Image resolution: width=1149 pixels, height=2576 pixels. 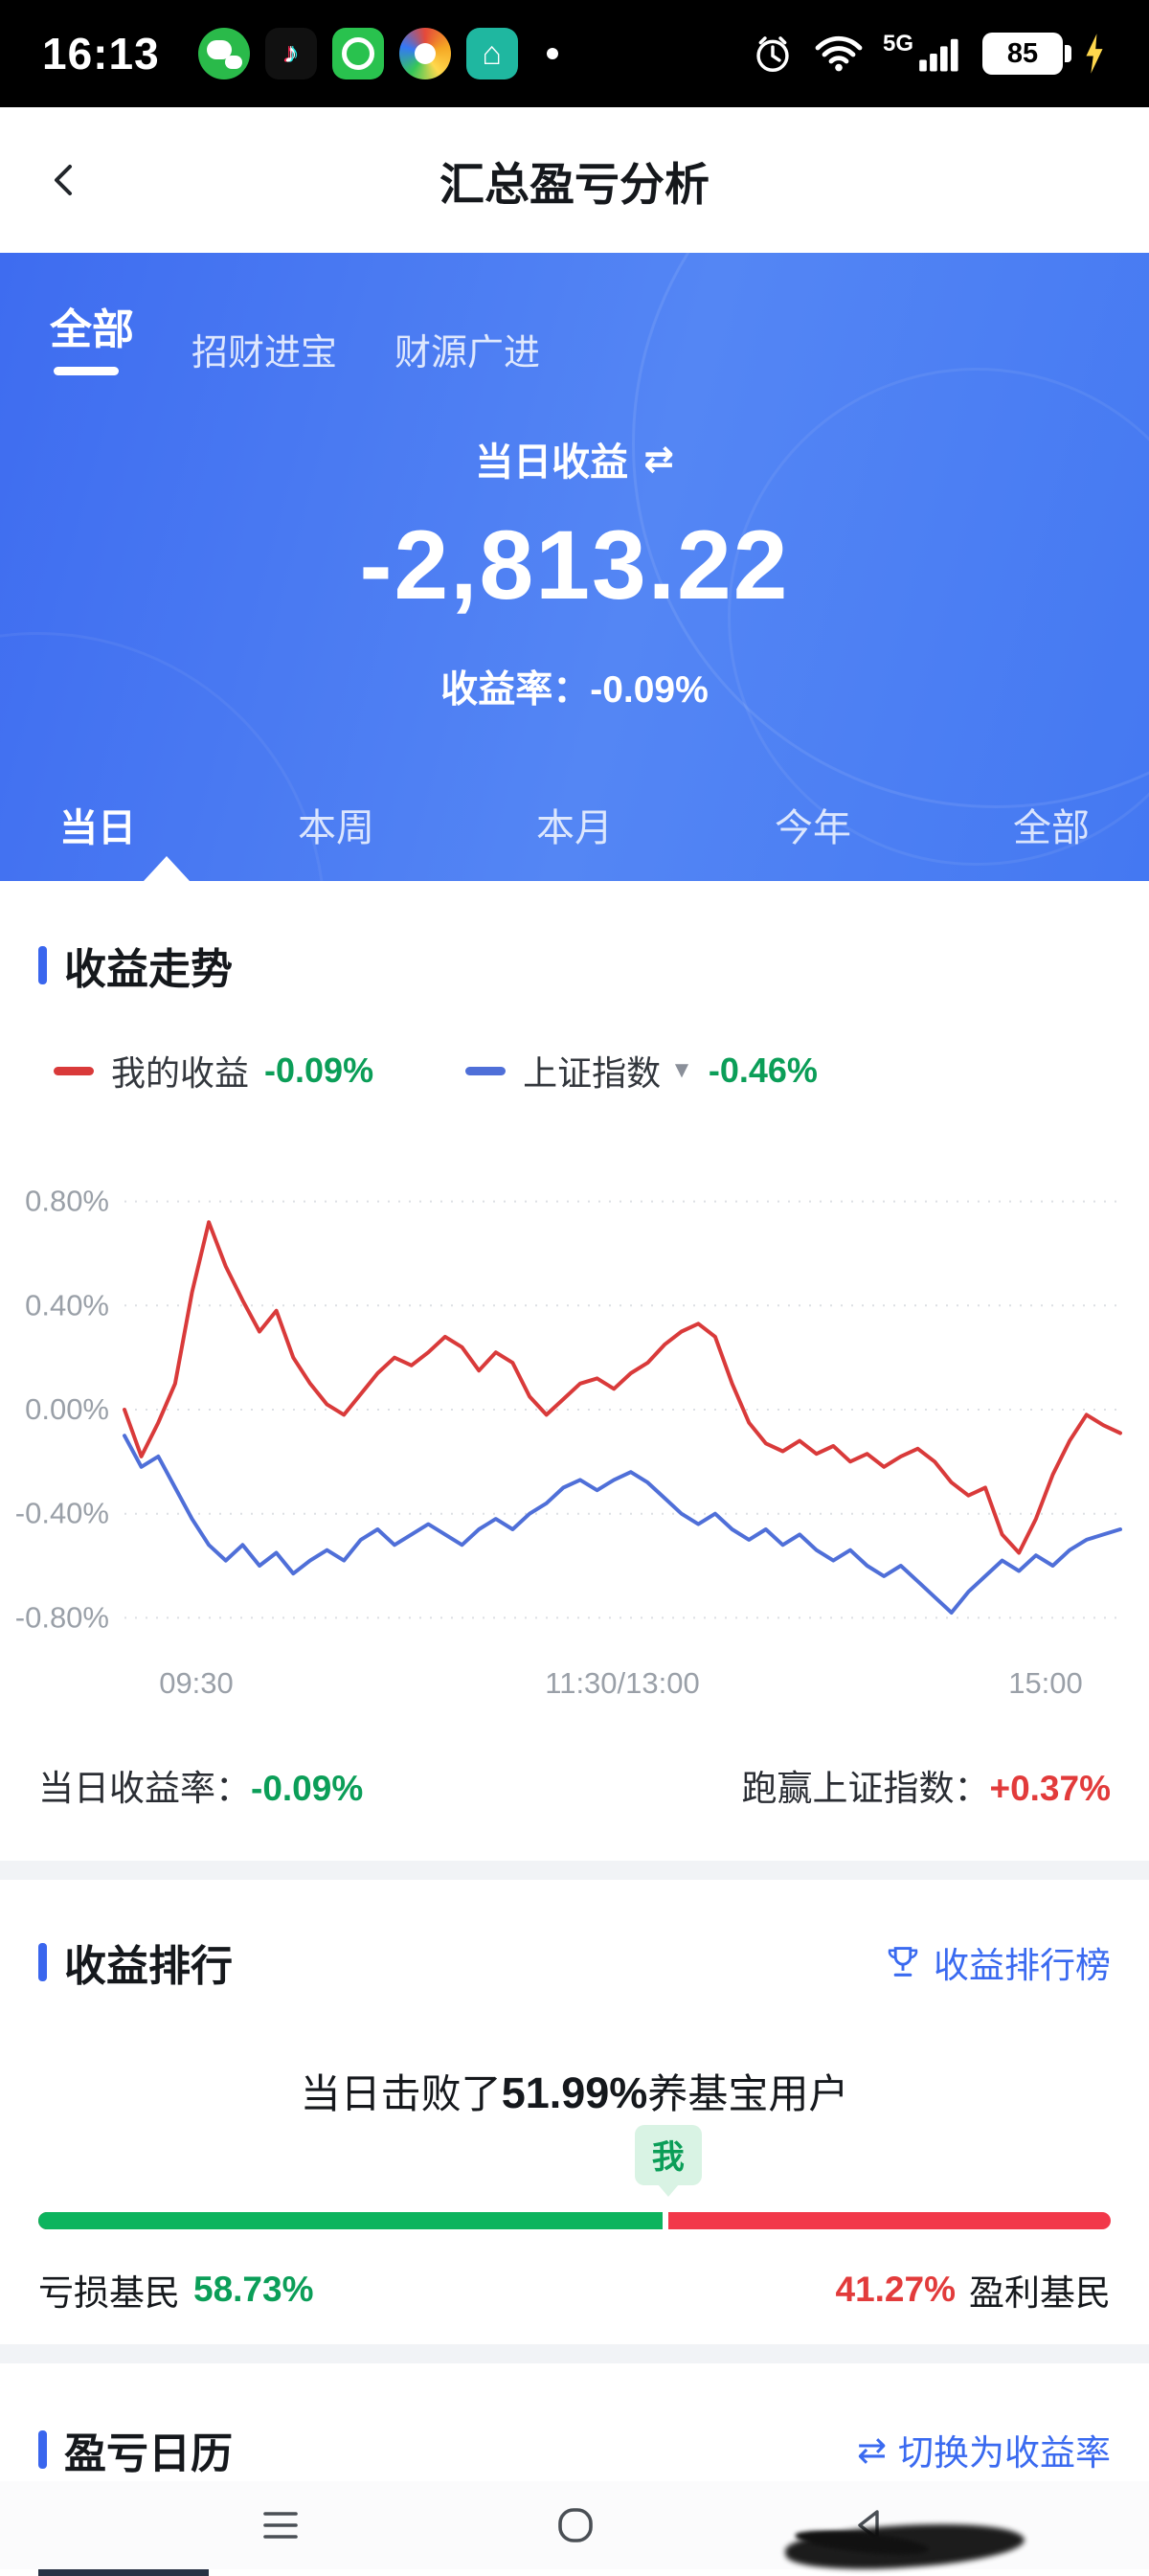 What do you see at coordinates (650, 690) in the screenshot?
I see `rate-value: -0.09%` at bounding box center [650, 690].